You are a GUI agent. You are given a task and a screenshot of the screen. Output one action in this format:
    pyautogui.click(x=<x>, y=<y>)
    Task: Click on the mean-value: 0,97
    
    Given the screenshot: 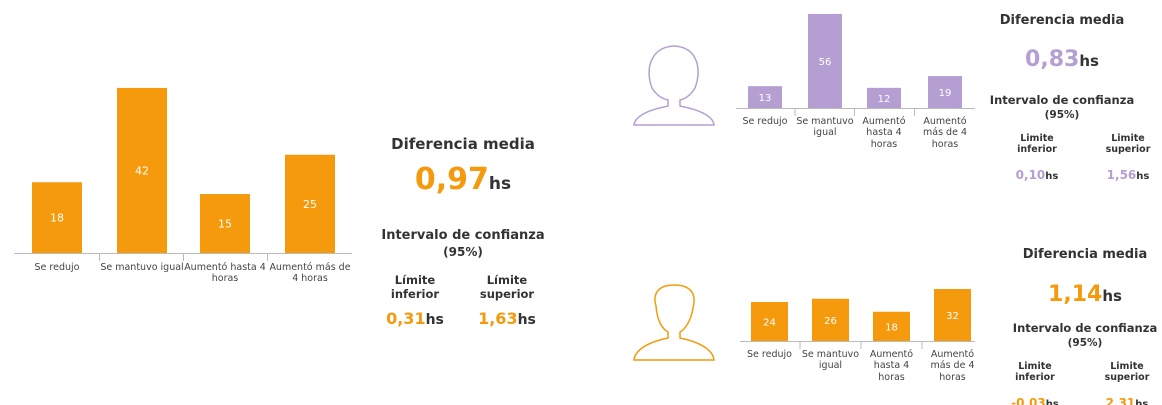 What is the action you would take?
    pyautogui.click(x=451, y=179)
    